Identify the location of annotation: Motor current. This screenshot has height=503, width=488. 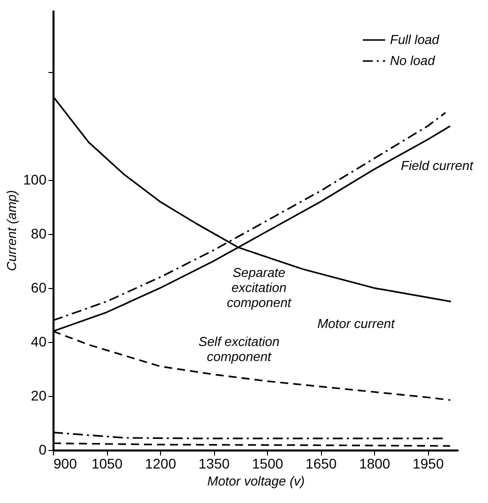
(356, 323).